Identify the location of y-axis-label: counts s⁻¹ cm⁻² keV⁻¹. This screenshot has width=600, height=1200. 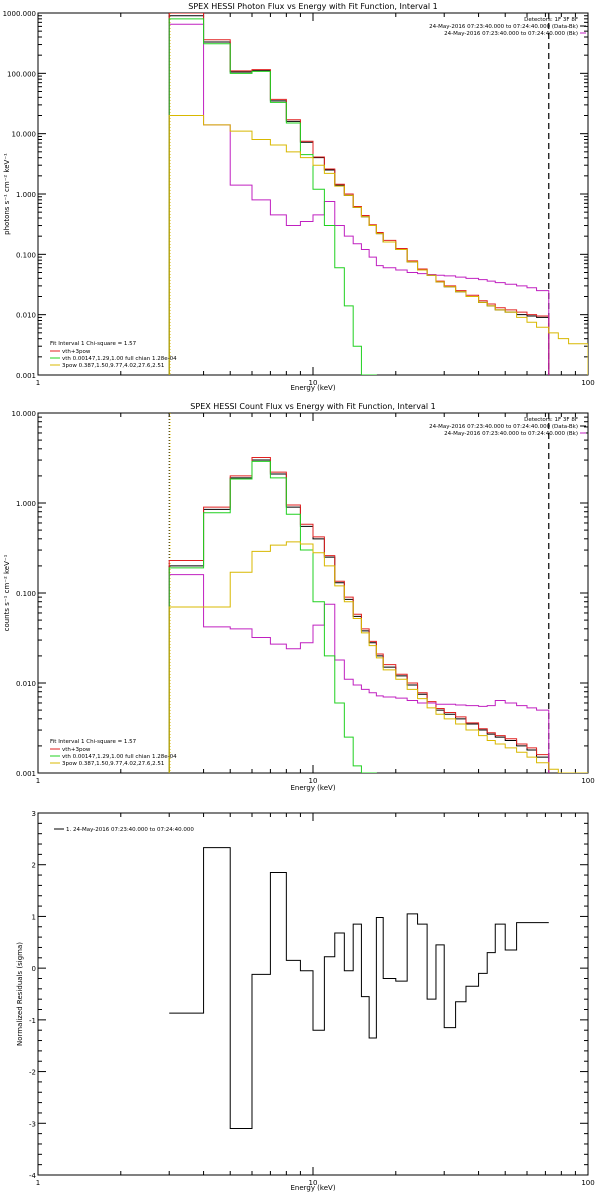
(7, 592).